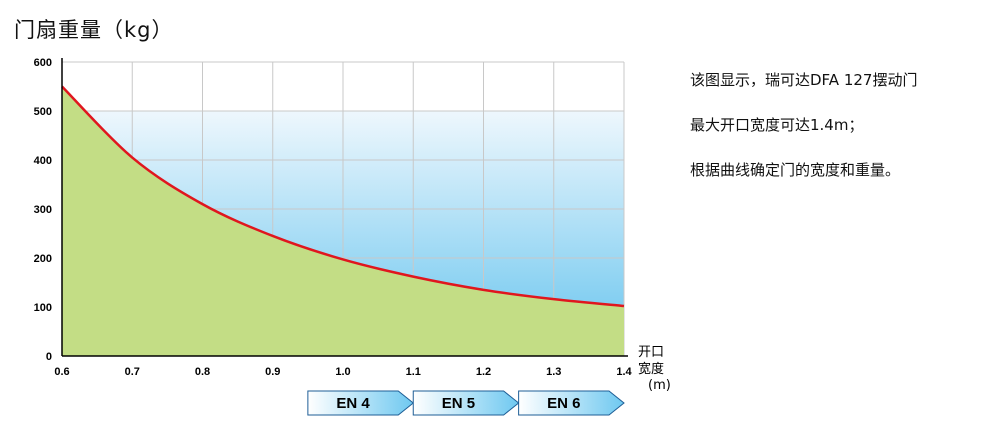  What do you see at coordinates (795, 170) in the screenshot?
I see `description-line-3: 根据曲线确定门的宽度和重量。` at bounding box center [795, 170].